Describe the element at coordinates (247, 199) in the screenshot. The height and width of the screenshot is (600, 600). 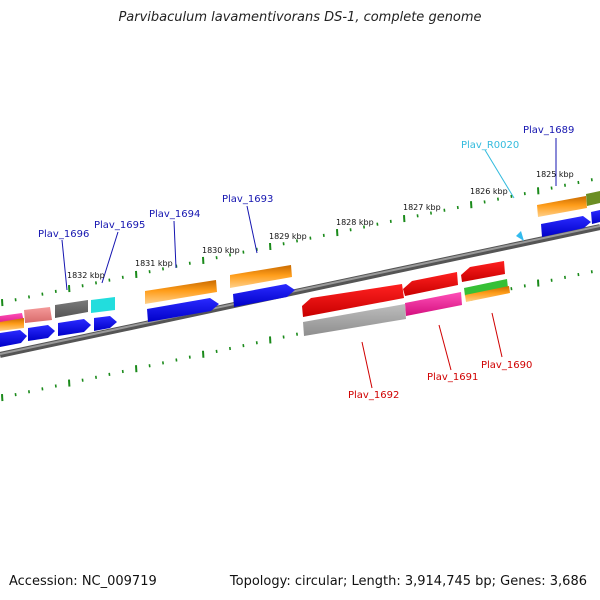
I see `gene-label-forward: Plav_1693` at that location.